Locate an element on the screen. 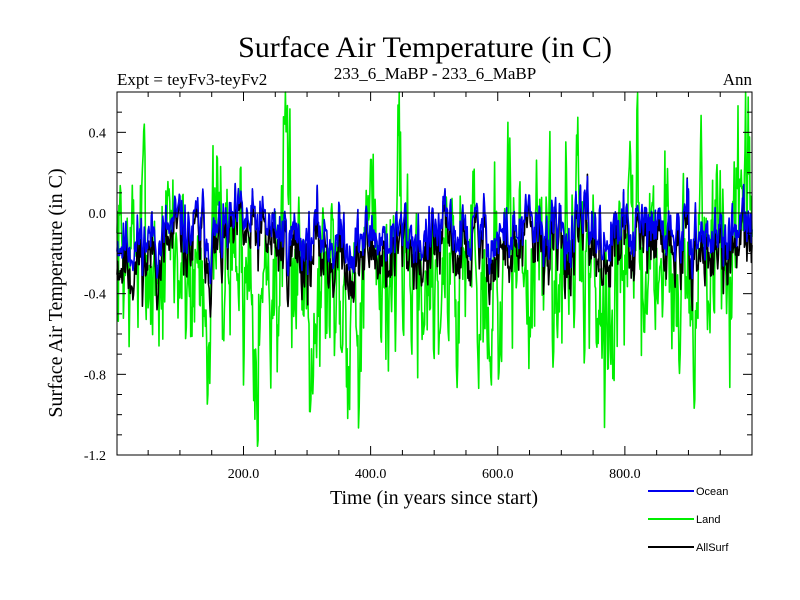  series-line-ocean is located at coordinates (434, 230).